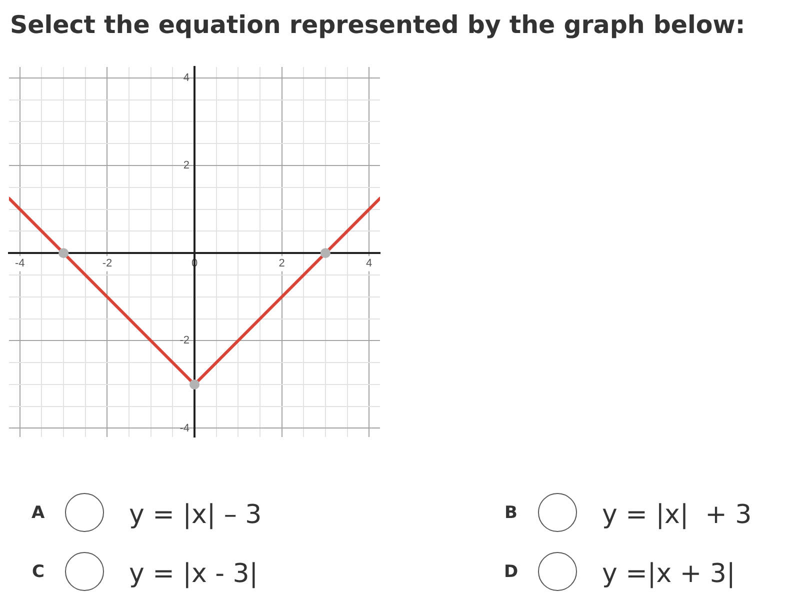  Describe the element at coordinates (186, 166) in the screenshot. I see `y-tick-label: 2` at that location.